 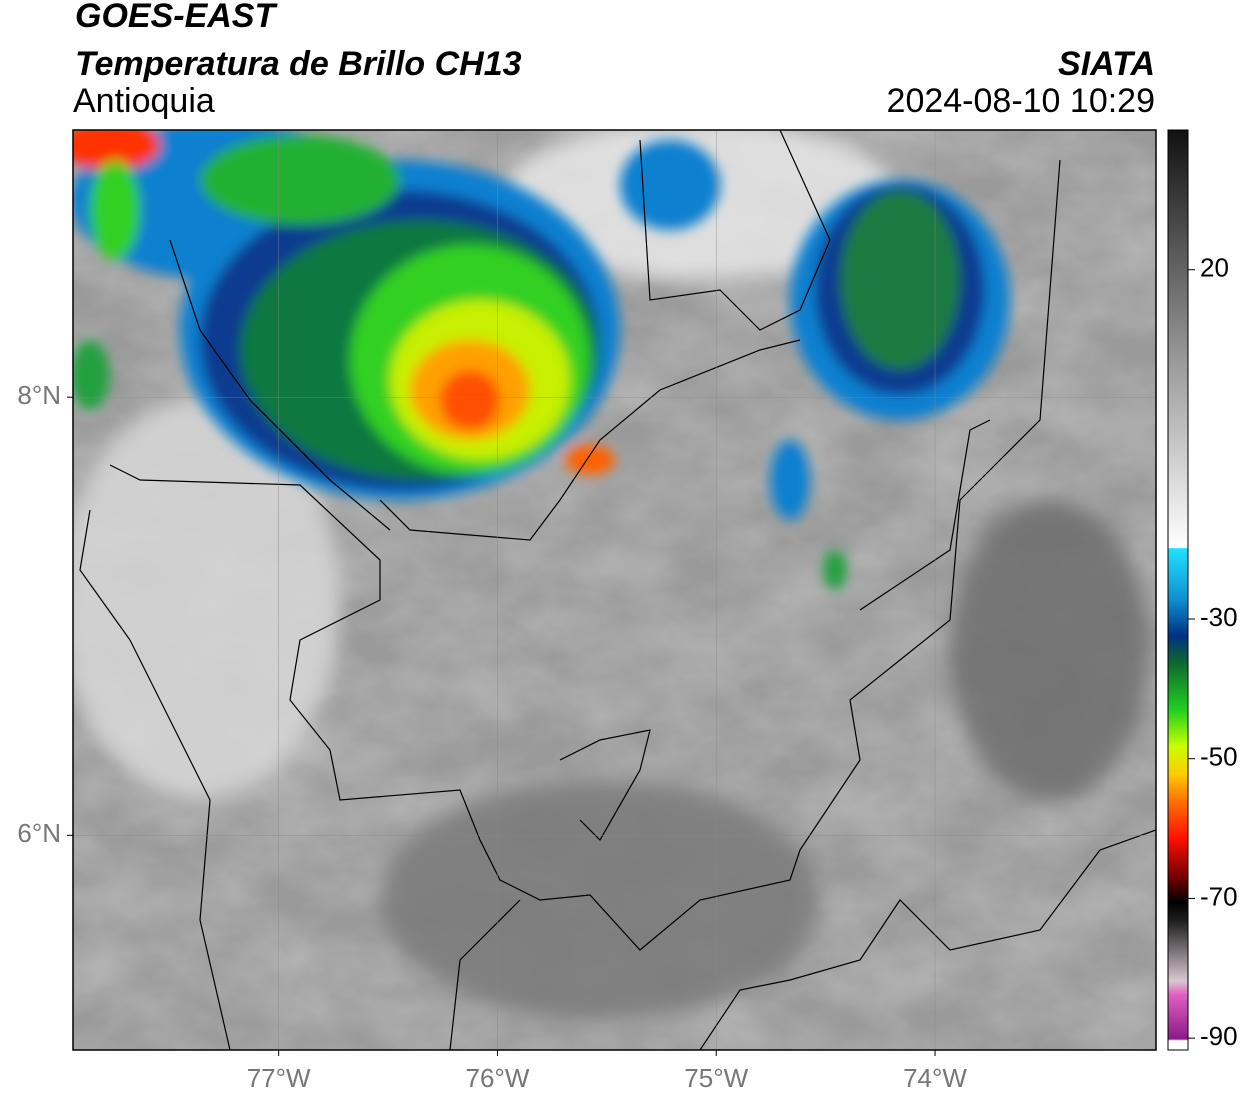 What do you see at coordinates (1106, 64) in the screenshot?
I see `source-label: SIATA` at bounding box center [1106, 64].